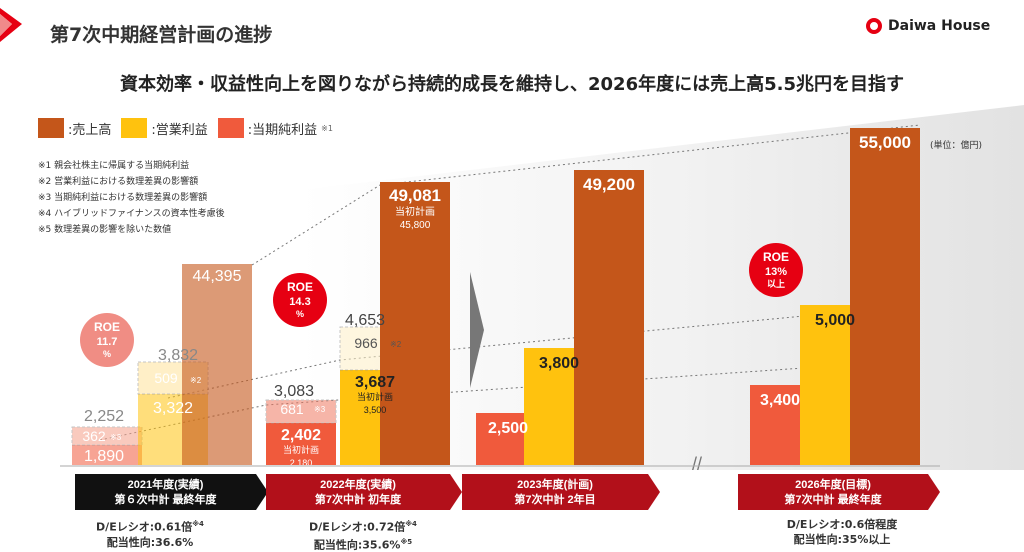 This screenshot has width=1024, height=552. Describe the element at coordinates (776, 283) in the screenshot. I see `roe-unit-2: 以上` at that location.